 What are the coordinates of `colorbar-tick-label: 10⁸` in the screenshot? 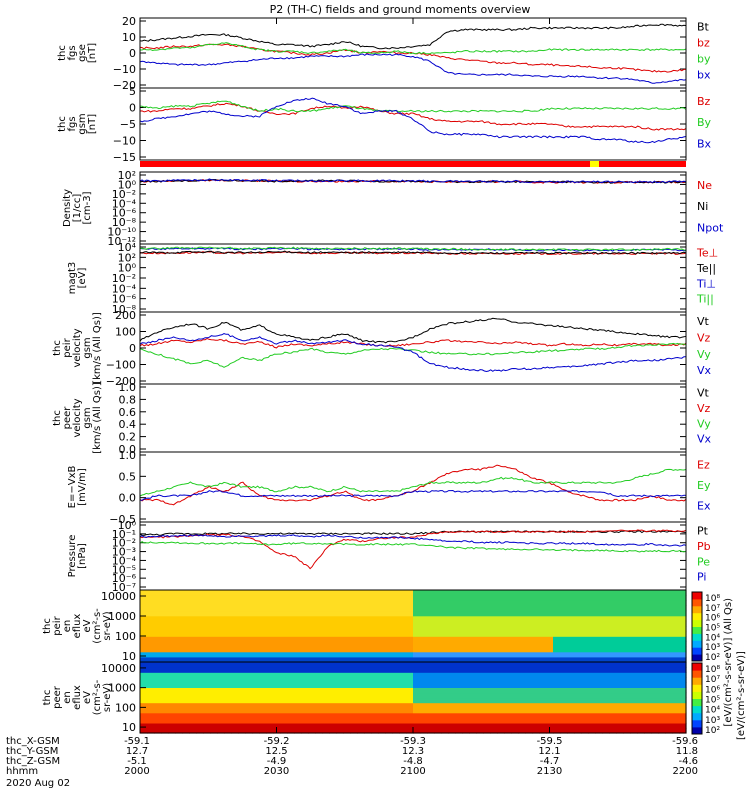 It's located at (712, 599).